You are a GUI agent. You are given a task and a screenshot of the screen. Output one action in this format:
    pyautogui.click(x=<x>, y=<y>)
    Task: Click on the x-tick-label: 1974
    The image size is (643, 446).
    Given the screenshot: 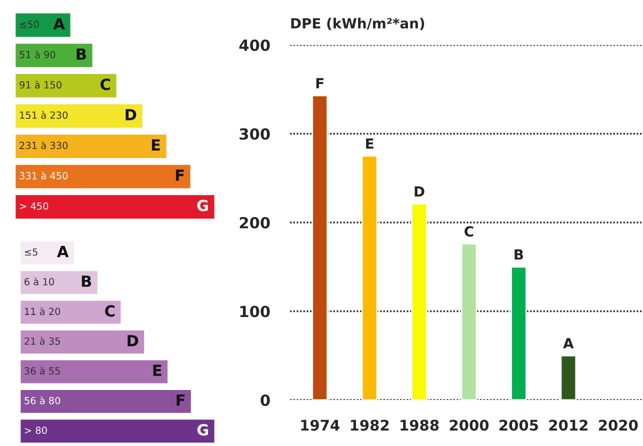 What is the action you would take?
    pyautogui.click(x=320, y=425)
    